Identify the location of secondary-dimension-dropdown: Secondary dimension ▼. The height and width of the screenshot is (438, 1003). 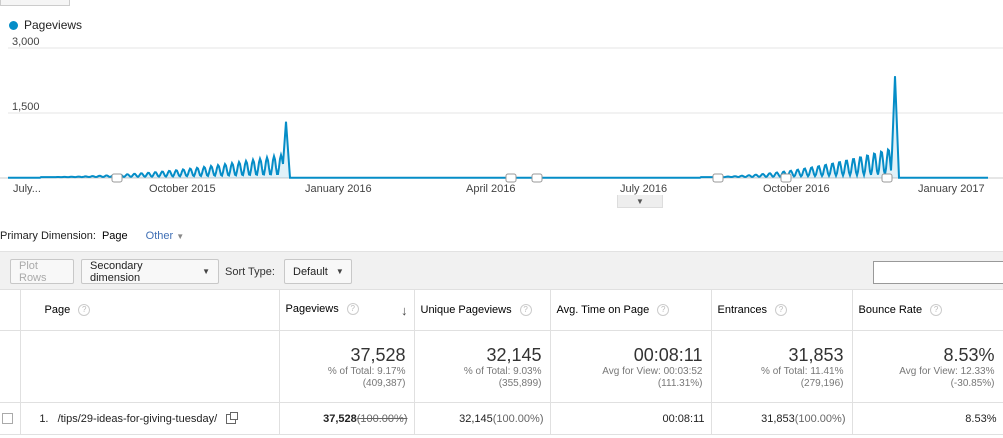
(150, 271).